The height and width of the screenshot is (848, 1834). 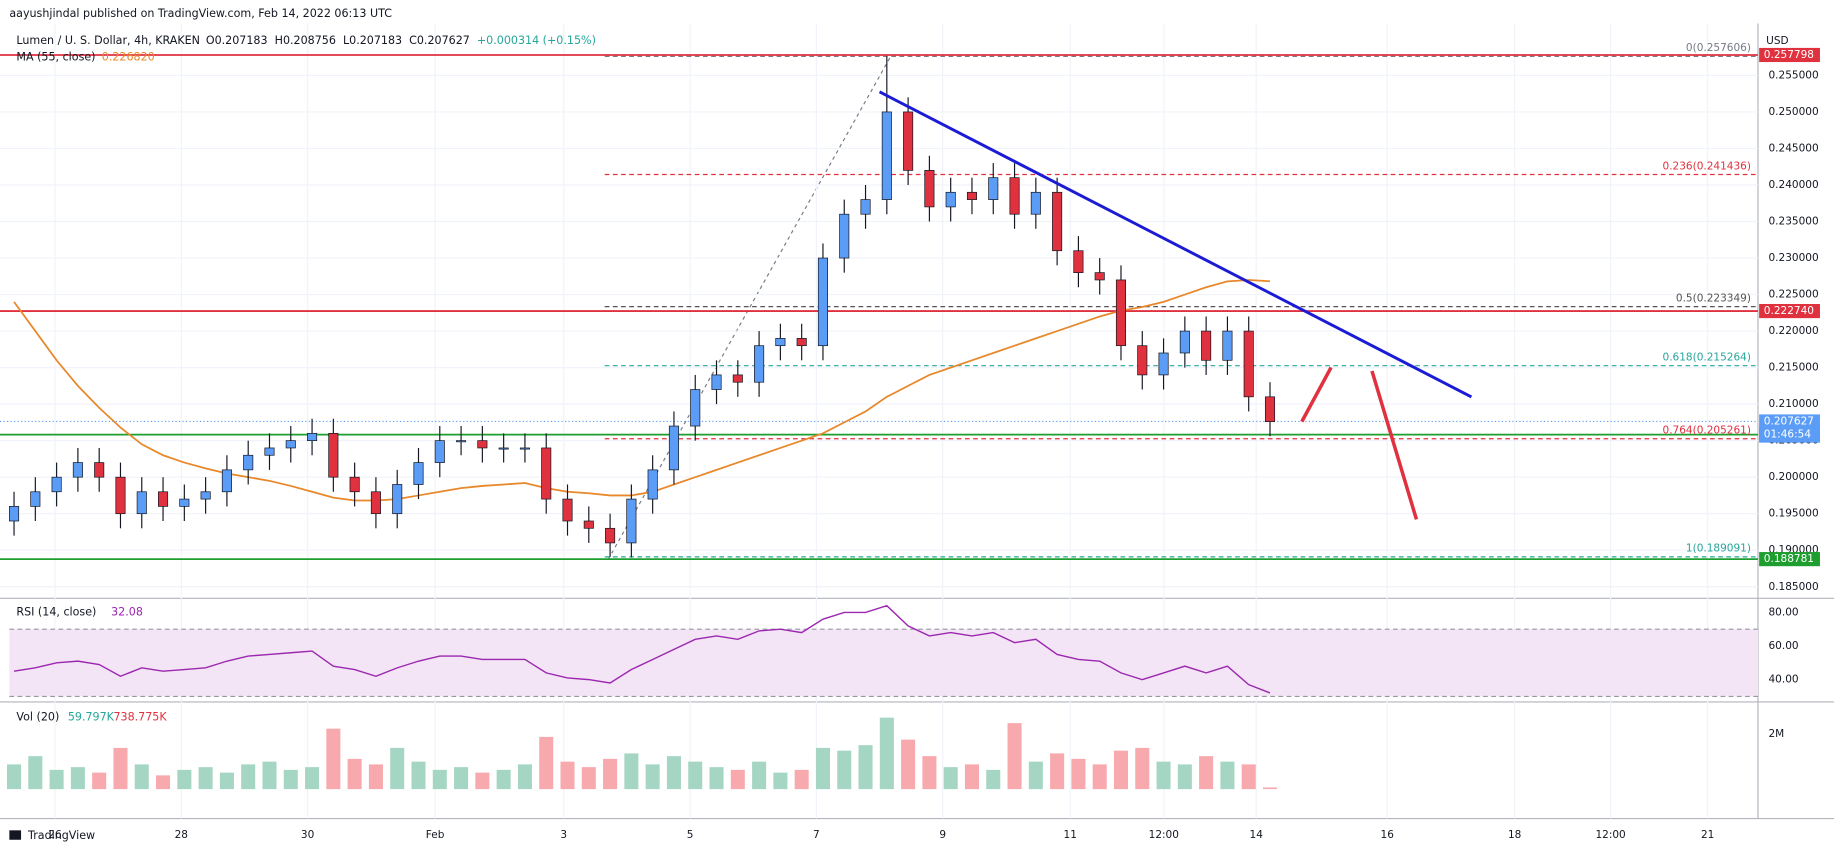 I want to click on trendline, so click(x=1175, y=244).